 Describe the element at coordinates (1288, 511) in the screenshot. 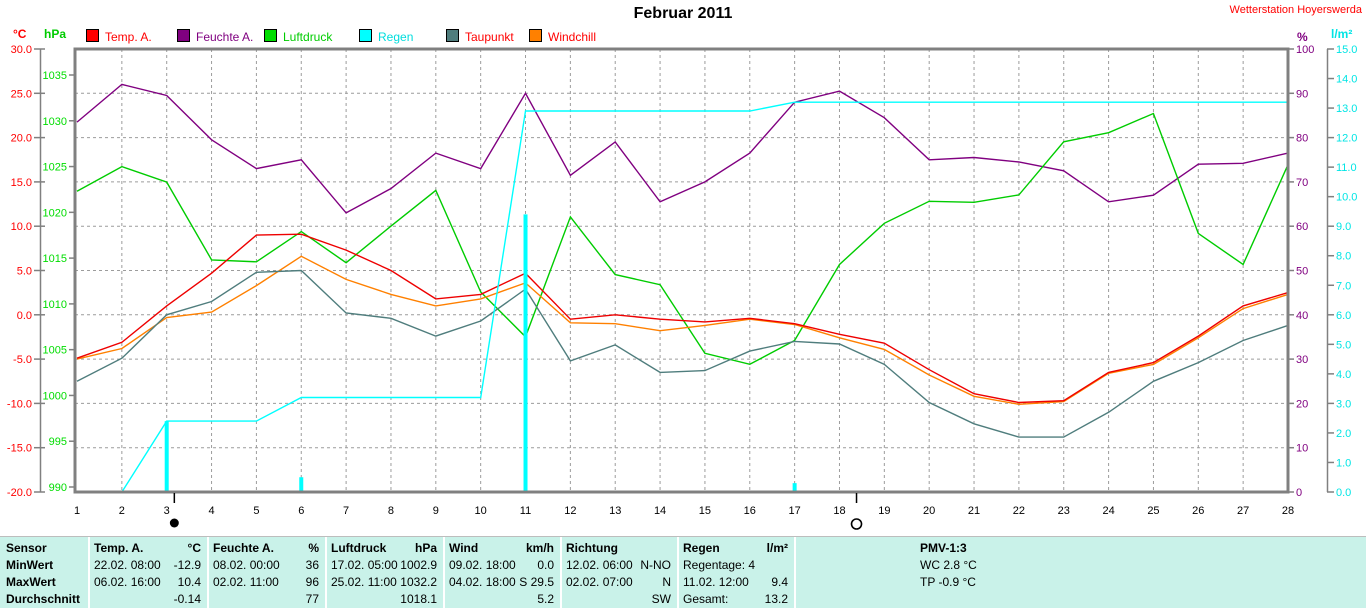

I see `day-label: 28` at that location.